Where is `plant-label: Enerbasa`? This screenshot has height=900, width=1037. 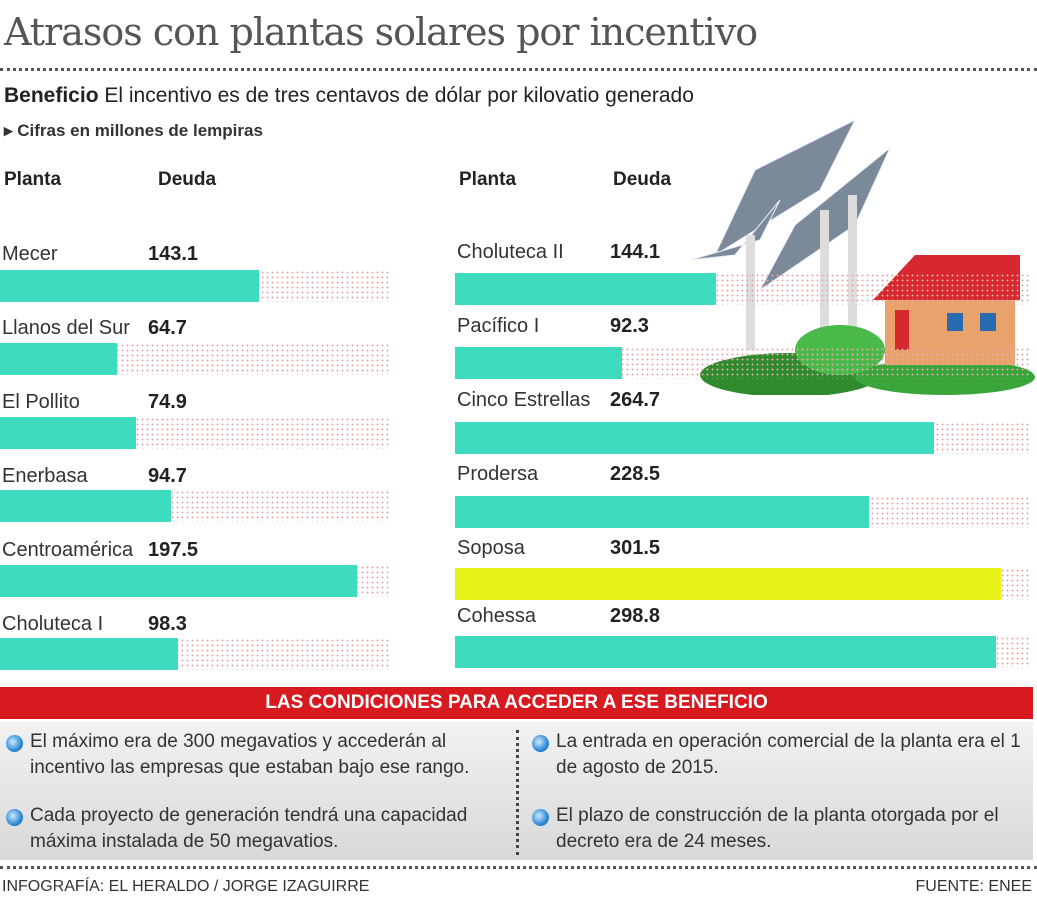
plant-label: Enerbasa is located at coordinates (45, 476).